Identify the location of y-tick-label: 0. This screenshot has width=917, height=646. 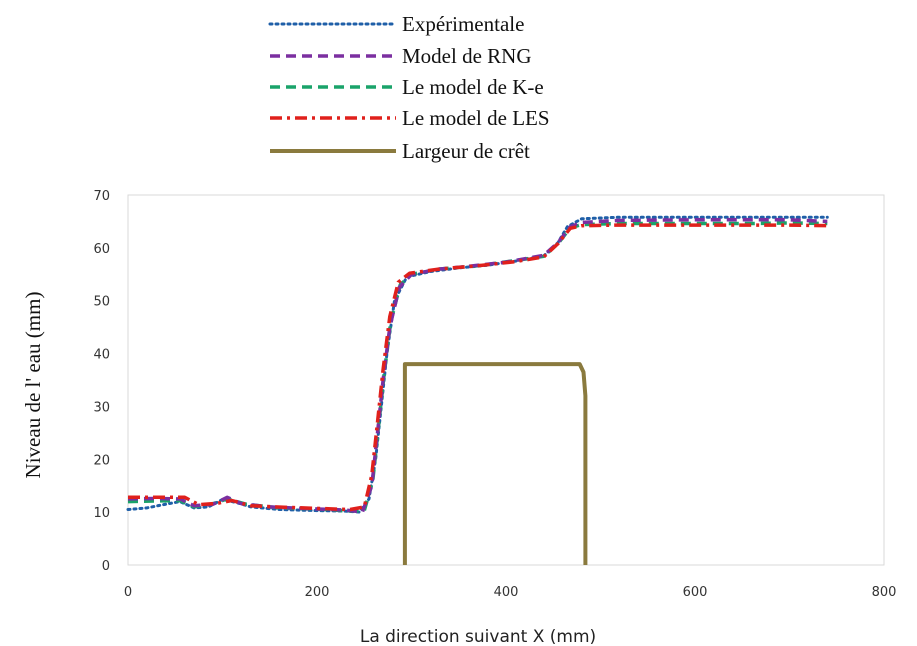
(106, 566).